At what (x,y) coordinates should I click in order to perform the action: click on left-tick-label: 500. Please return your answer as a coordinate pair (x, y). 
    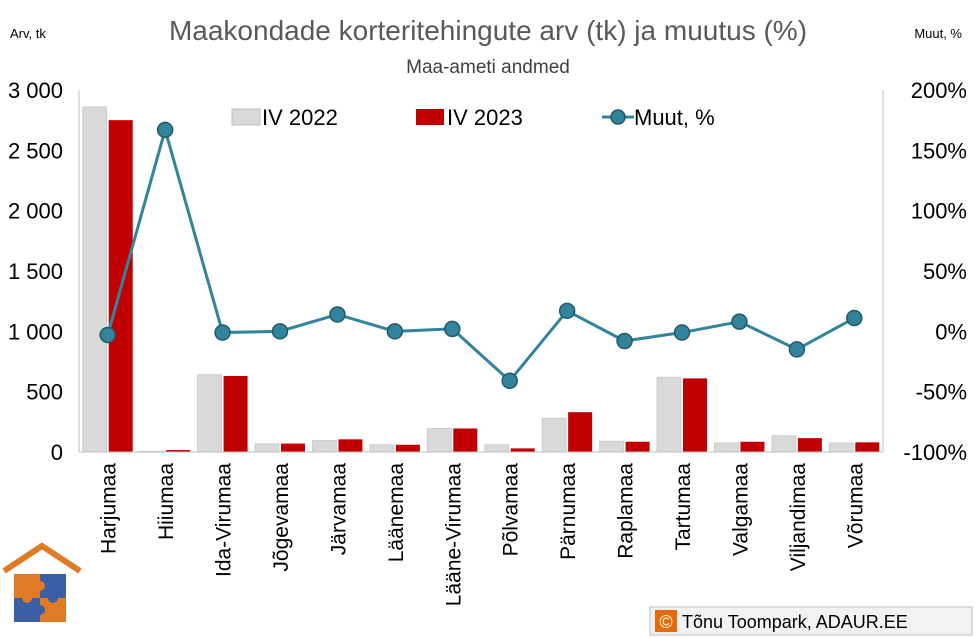
    Looking at the image, I should click on (44, 392).